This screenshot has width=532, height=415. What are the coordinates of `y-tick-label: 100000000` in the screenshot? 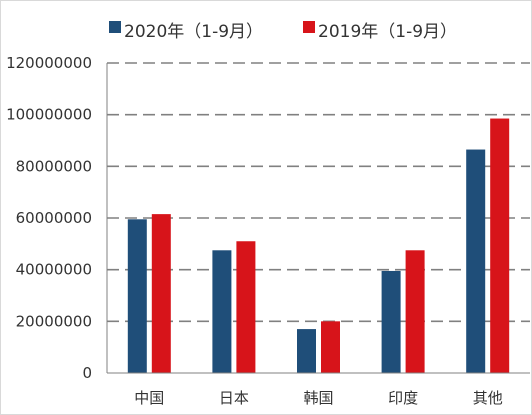 It's located at (49, 115).